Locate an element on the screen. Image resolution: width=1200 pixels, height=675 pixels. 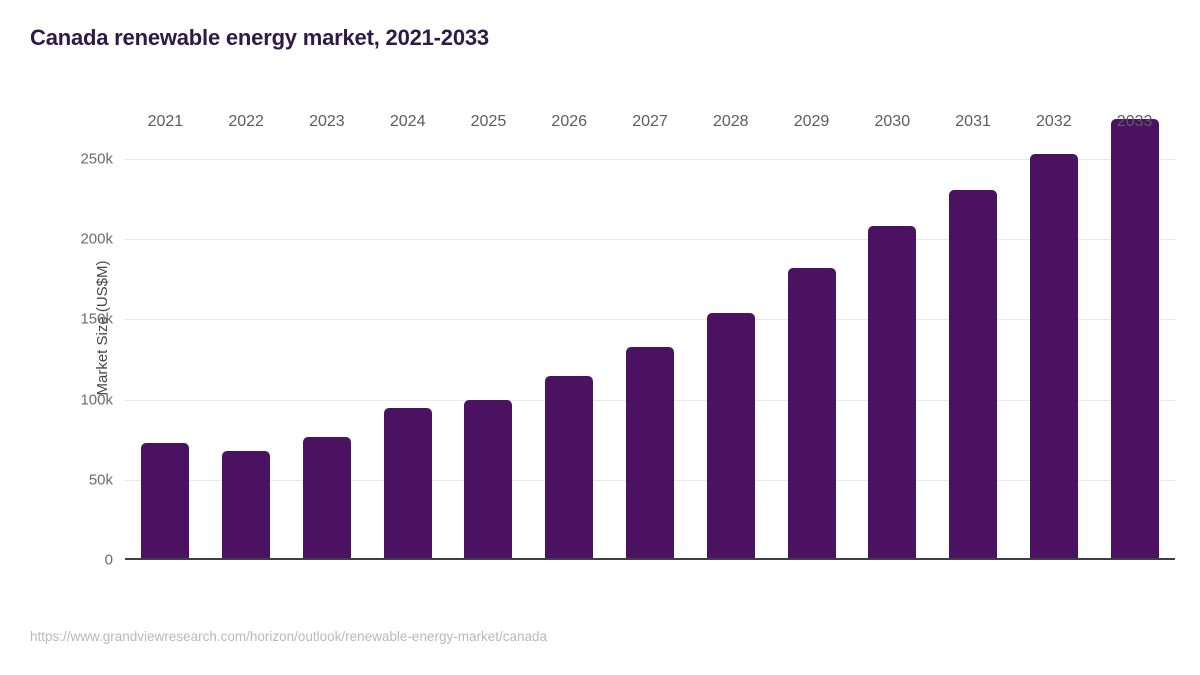
x-tick-label: 2033 is located at coordinates (1134, 121).